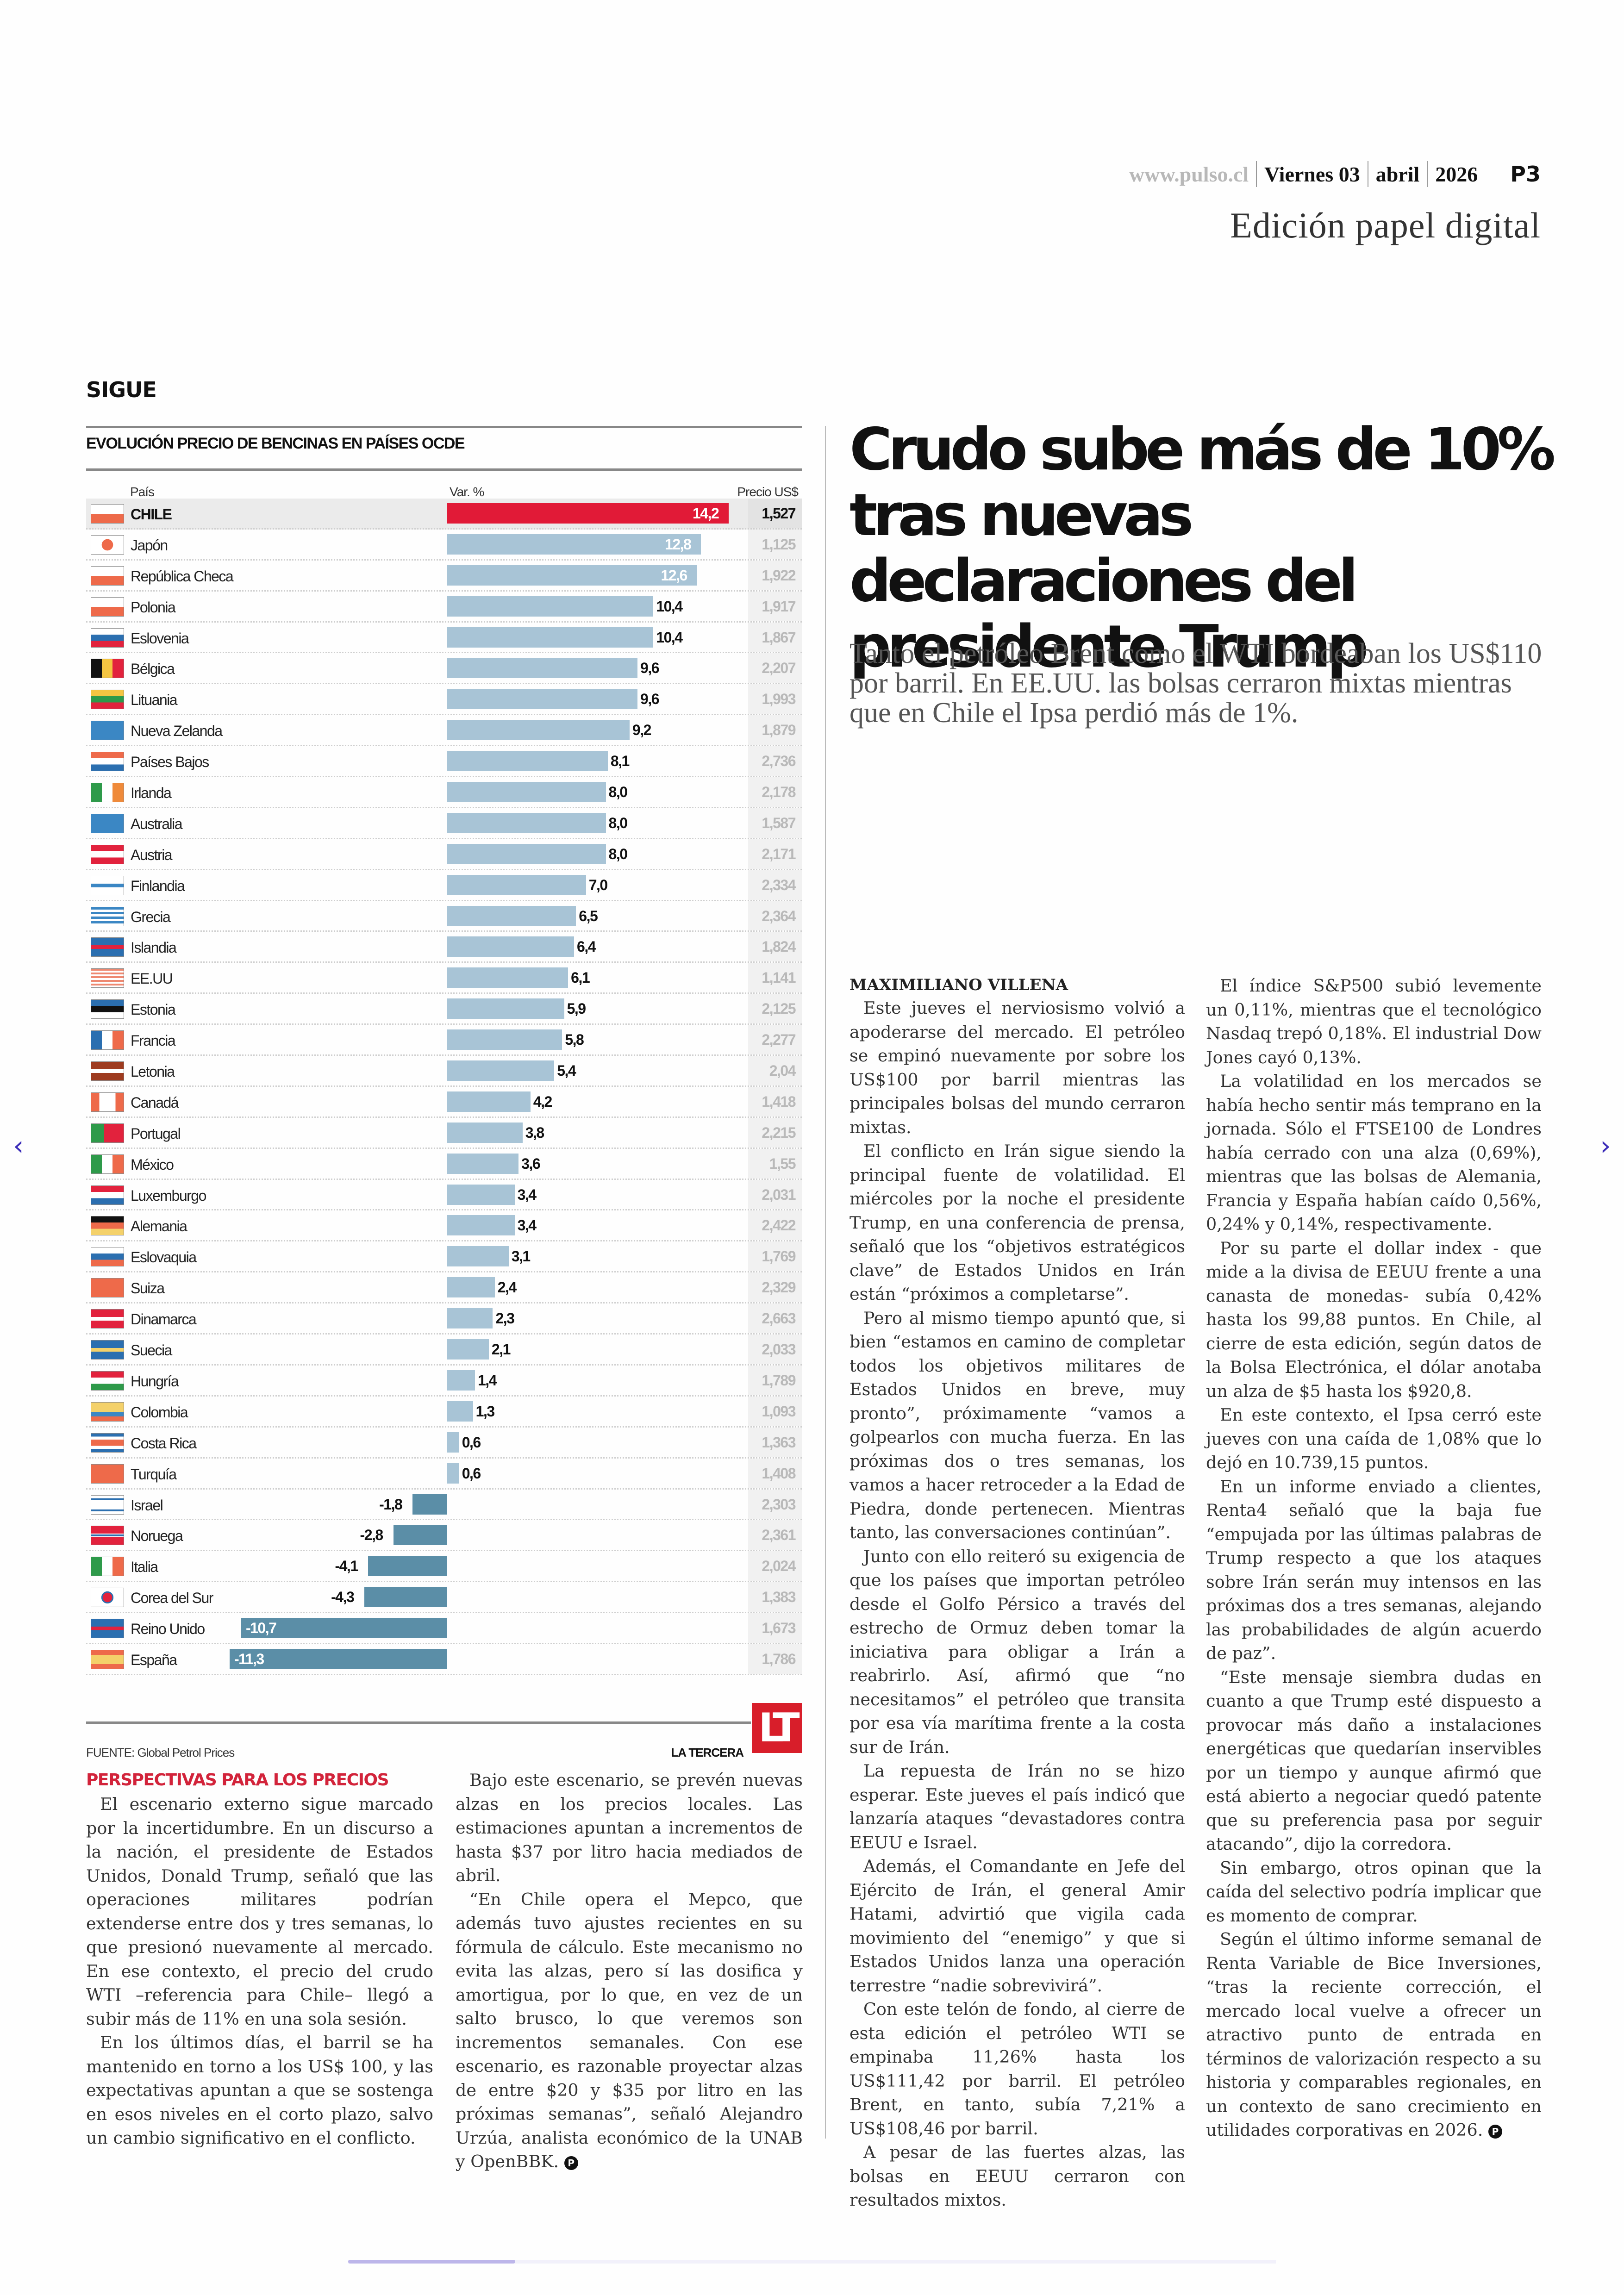 The width and height of the screenshot is (1624, 2295). Describe the element at coordinates (504, 1318) in the screenshot. I see `bar-value-label: 2,3` at that location.